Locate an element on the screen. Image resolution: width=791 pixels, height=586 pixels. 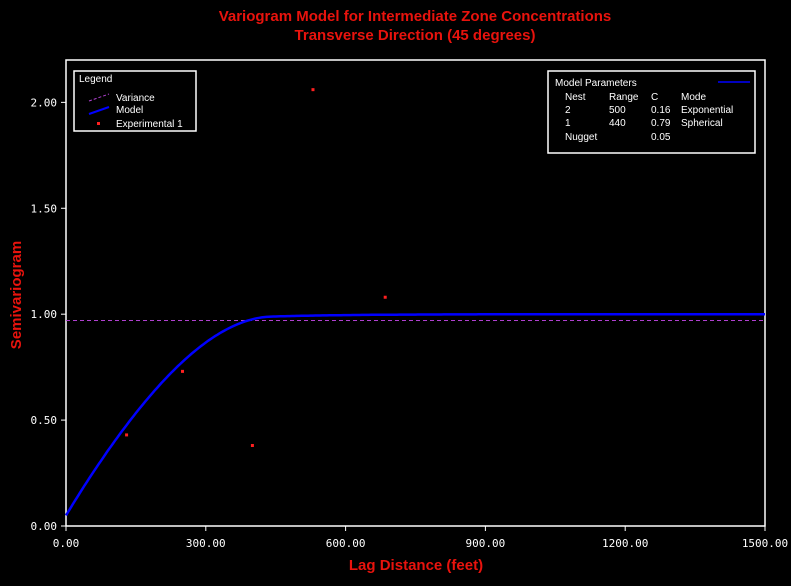
parameters-row-2-range: 440 is located at coordinates (617, 123).